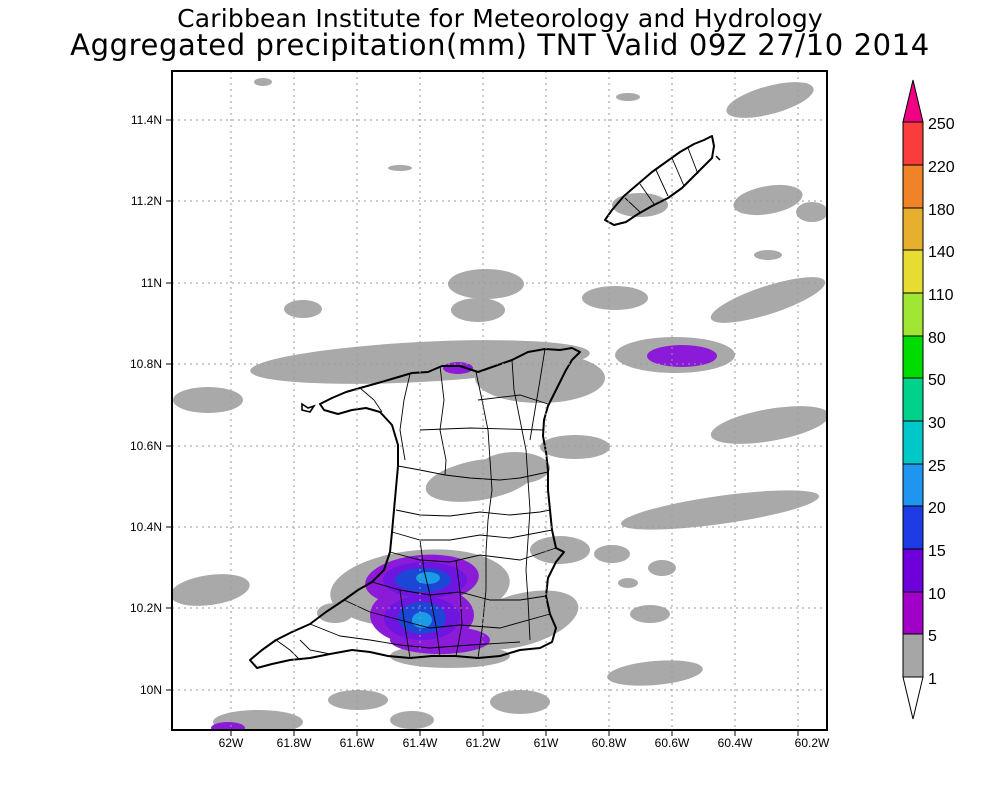 This screenshot has height=800, width=1000. What do you see at coordinates (941, 295) in the screenshot?
I see `colorbar-label: 110` at bounding box center [941, 295].